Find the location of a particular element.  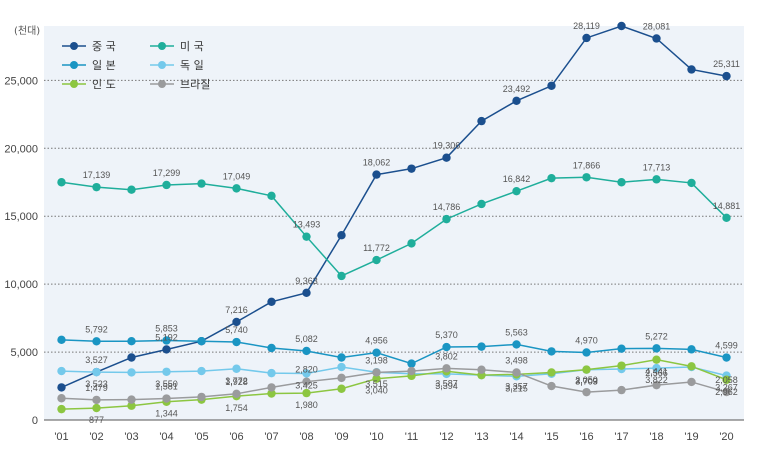

y-axis-ticks: 0 5,000 10,000 15,000 20,000 25,000 is located at coordinates (21, 251).